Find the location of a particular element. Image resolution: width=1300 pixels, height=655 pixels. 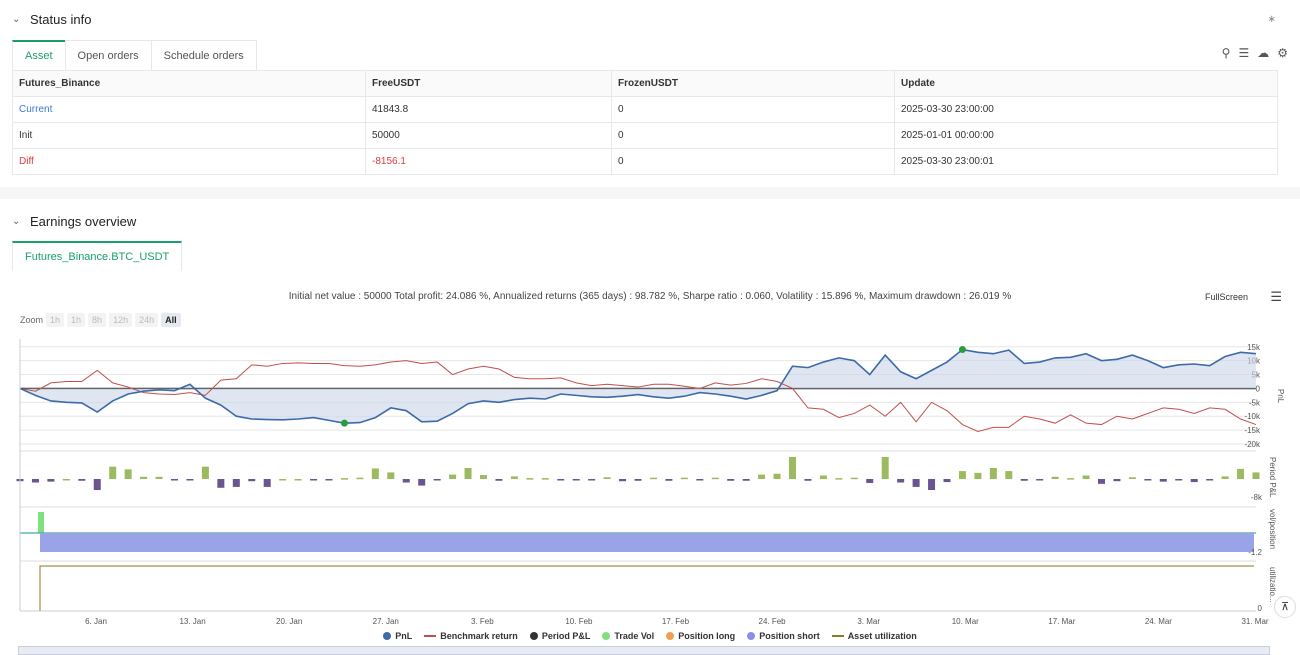

status-title: Status info is located at coordinates (61, 19).